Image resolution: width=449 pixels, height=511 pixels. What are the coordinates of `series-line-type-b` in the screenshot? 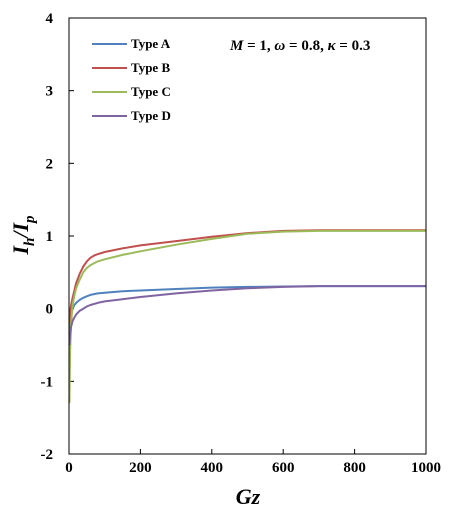 It's located at (247, 276).